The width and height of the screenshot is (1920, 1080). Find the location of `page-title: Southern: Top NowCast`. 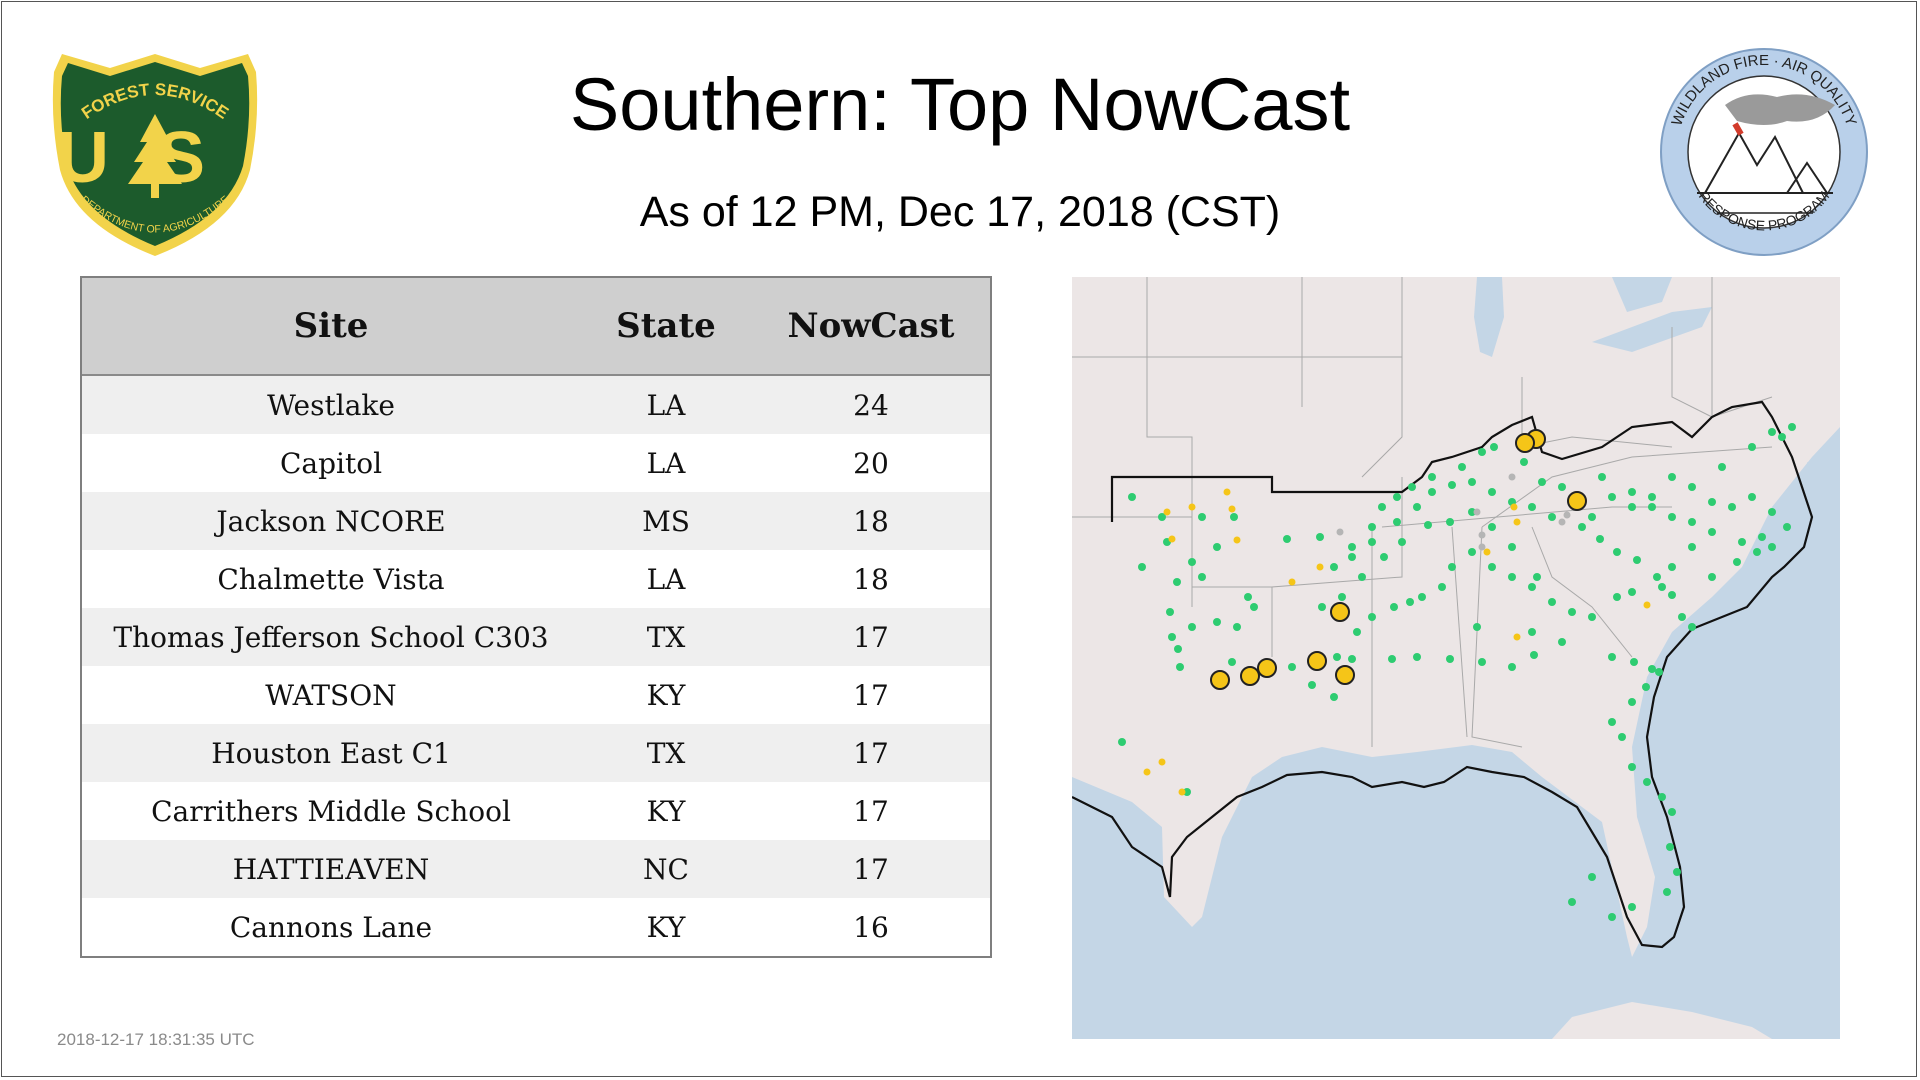

page-title: Southern: Top NowCast is located at coordinates (960, 104).